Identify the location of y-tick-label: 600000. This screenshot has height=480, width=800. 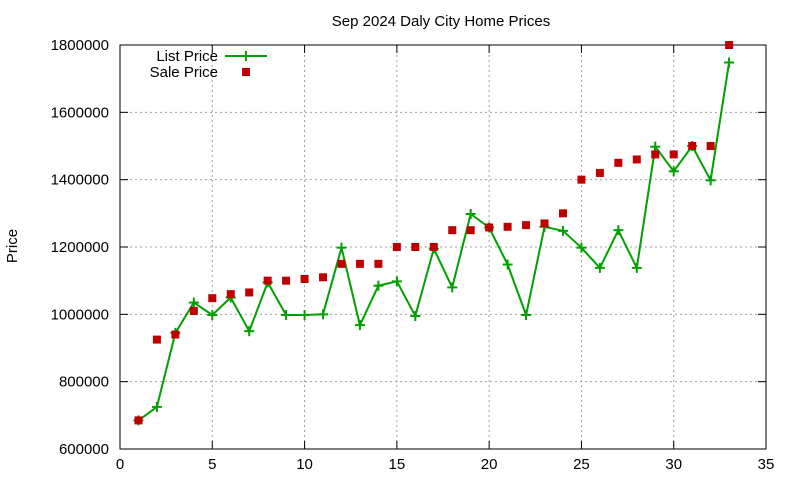
(84, 449).